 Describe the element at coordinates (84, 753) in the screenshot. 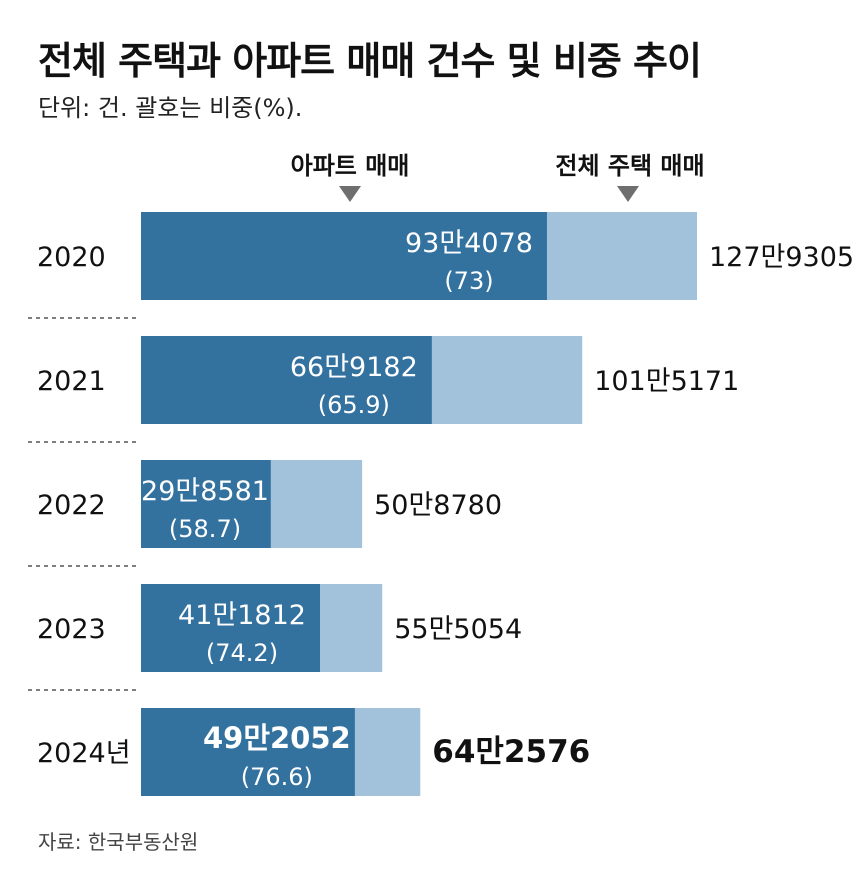

I see `category-label: 2024년` at that location.